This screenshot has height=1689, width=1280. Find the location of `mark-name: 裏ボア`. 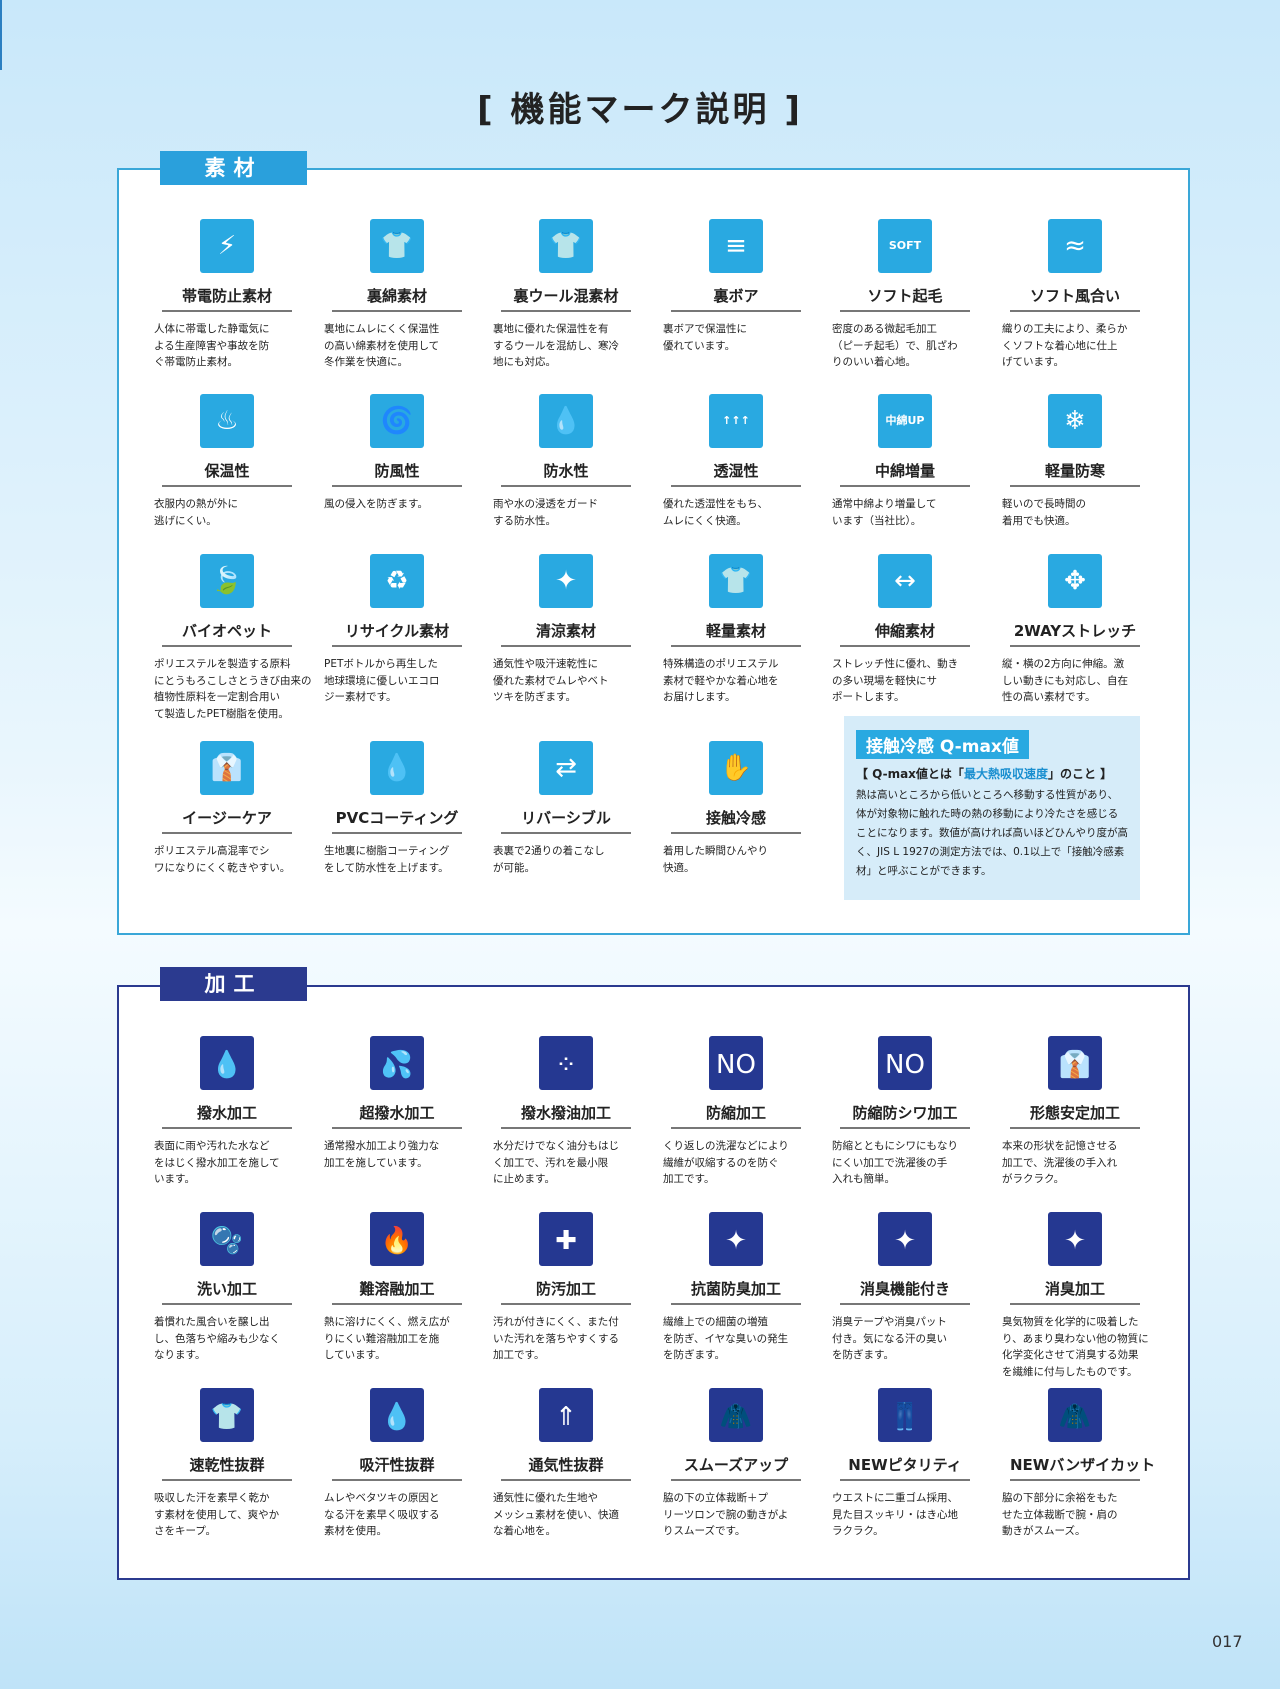

mark-name: 裏ボア is located at coordinates (736, 298).